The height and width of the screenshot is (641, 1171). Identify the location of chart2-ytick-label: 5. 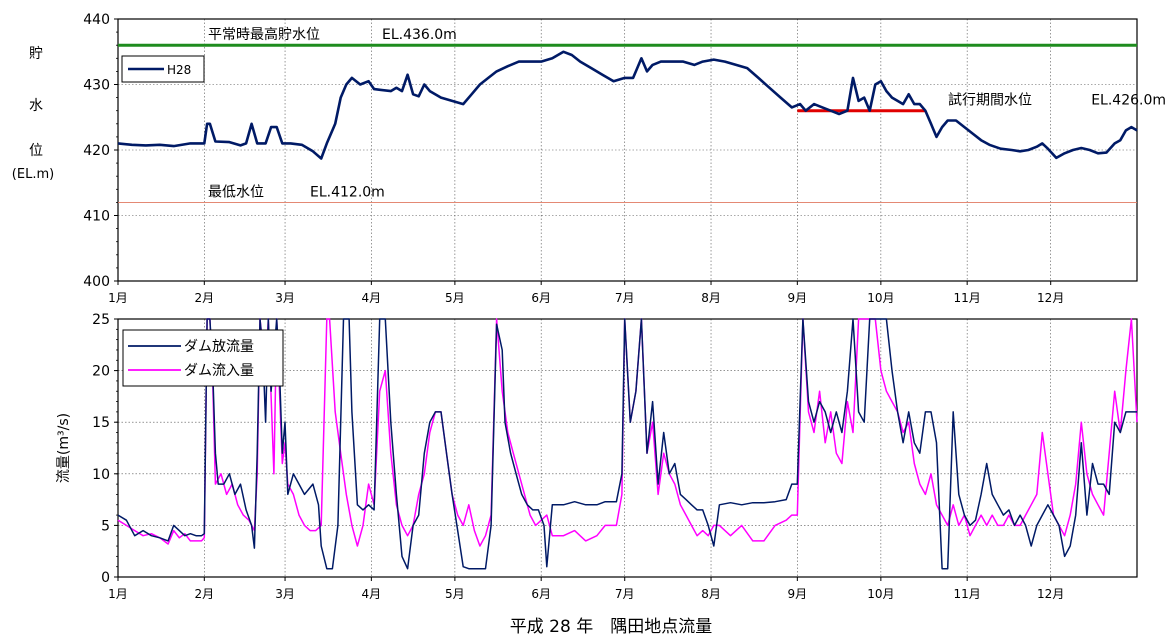
(105, 526).